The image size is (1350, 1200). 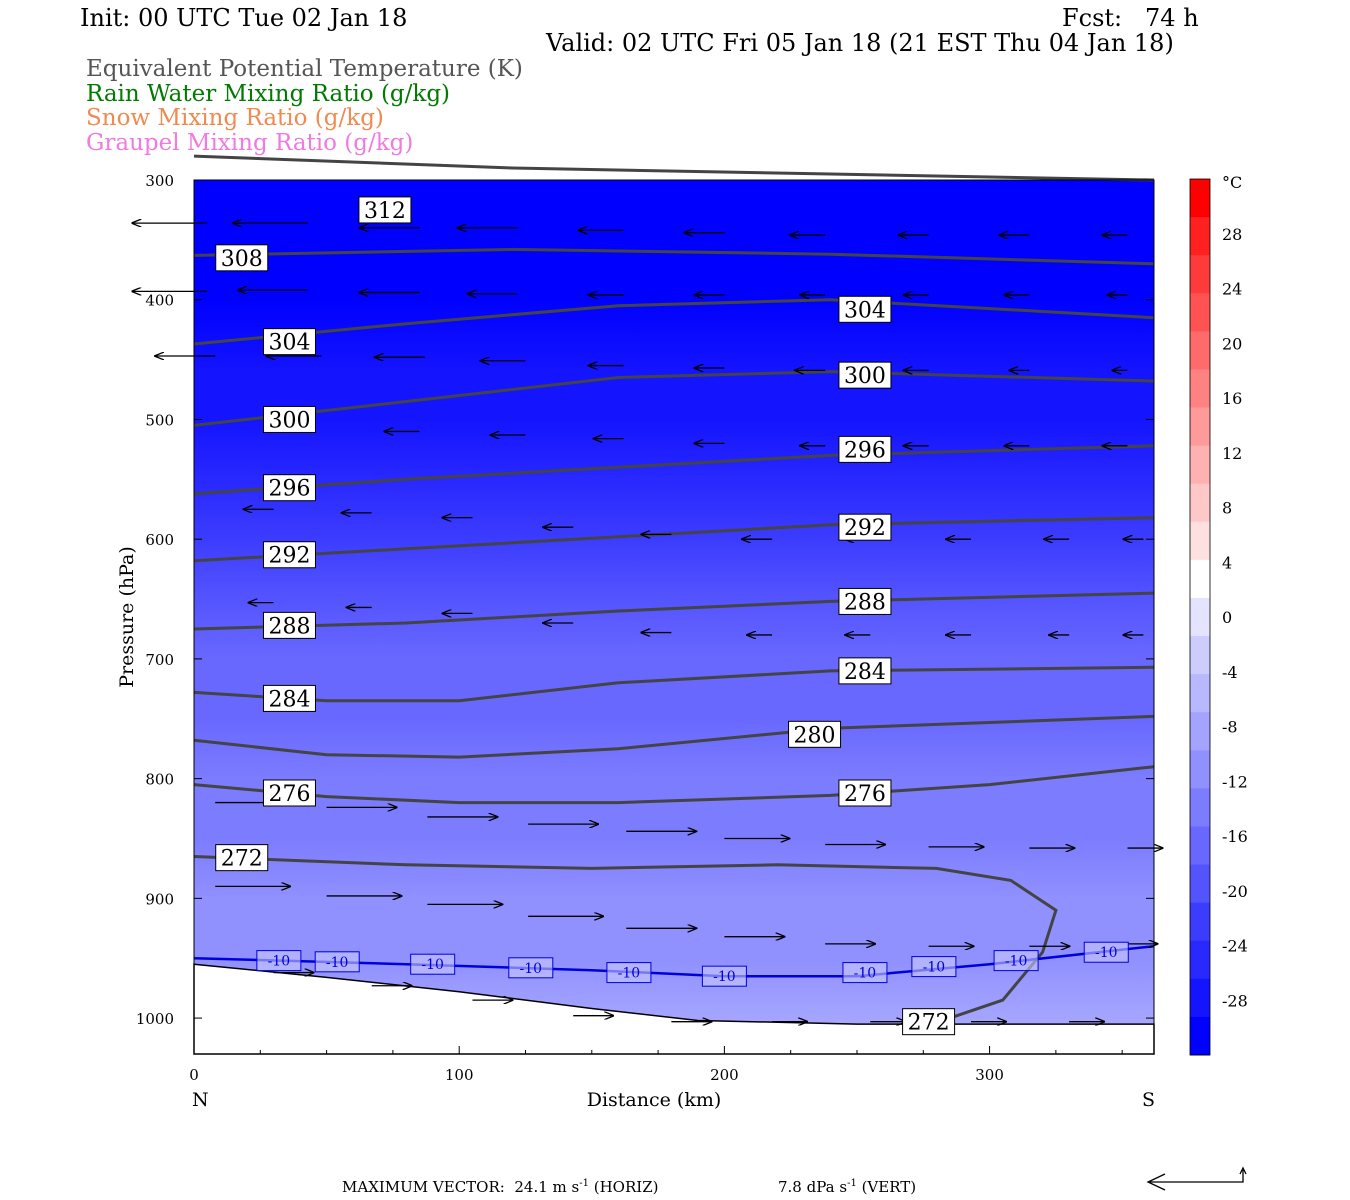 What do you see at coordinates (235, 118) in the screenshot?
I see `legend-snow: Snow Mixing Ratio (g/kg)` at bounding box center [235, 118].